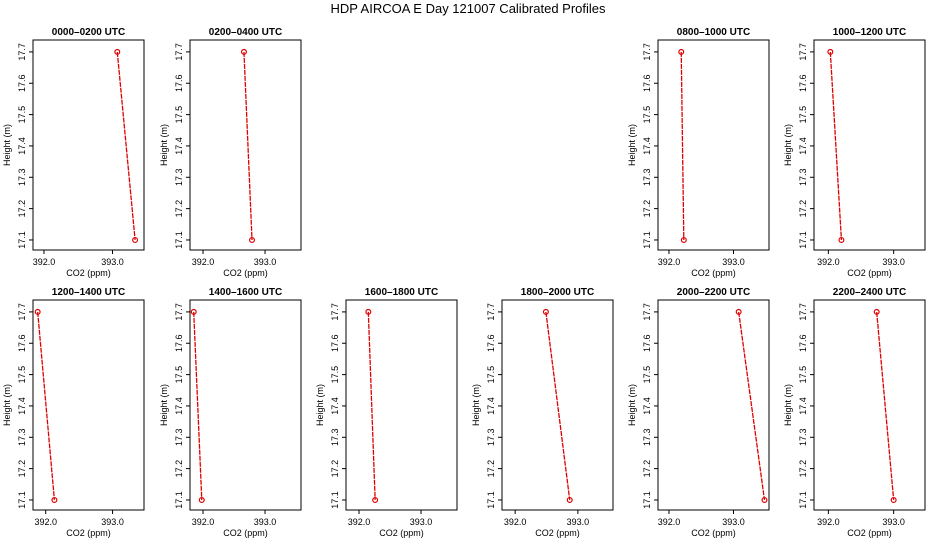 The height and width of the screenshot is (545, 936). Describe the element at coordinates (401, 292) in the screenshot. I see `panel-title: 1600–1800 UTC` at that location.